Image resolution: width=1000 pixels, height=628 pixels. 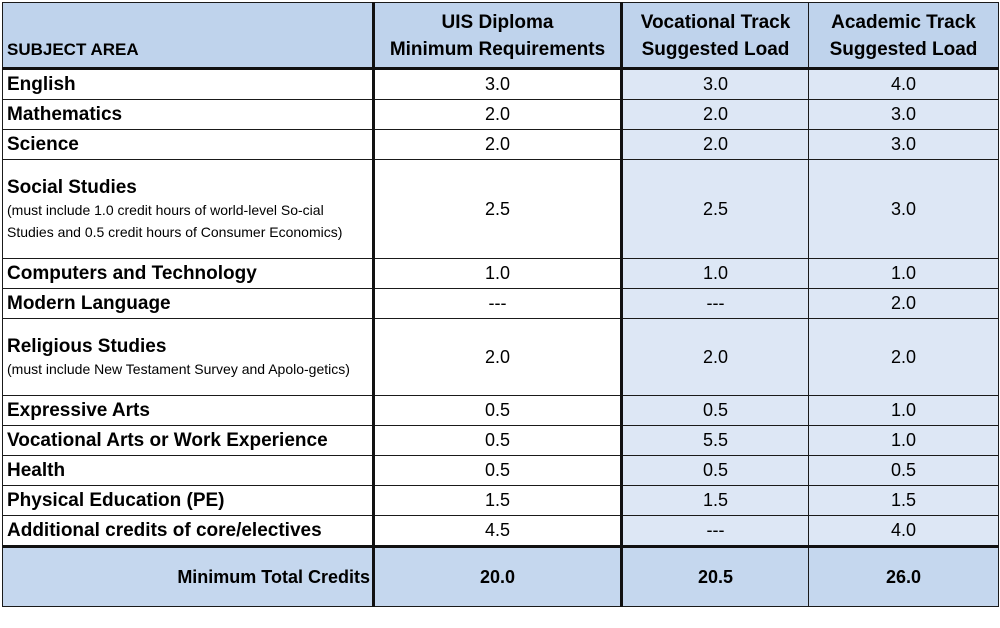 I want to click on subject-name: Modern Language, so click(x=89, y=303).